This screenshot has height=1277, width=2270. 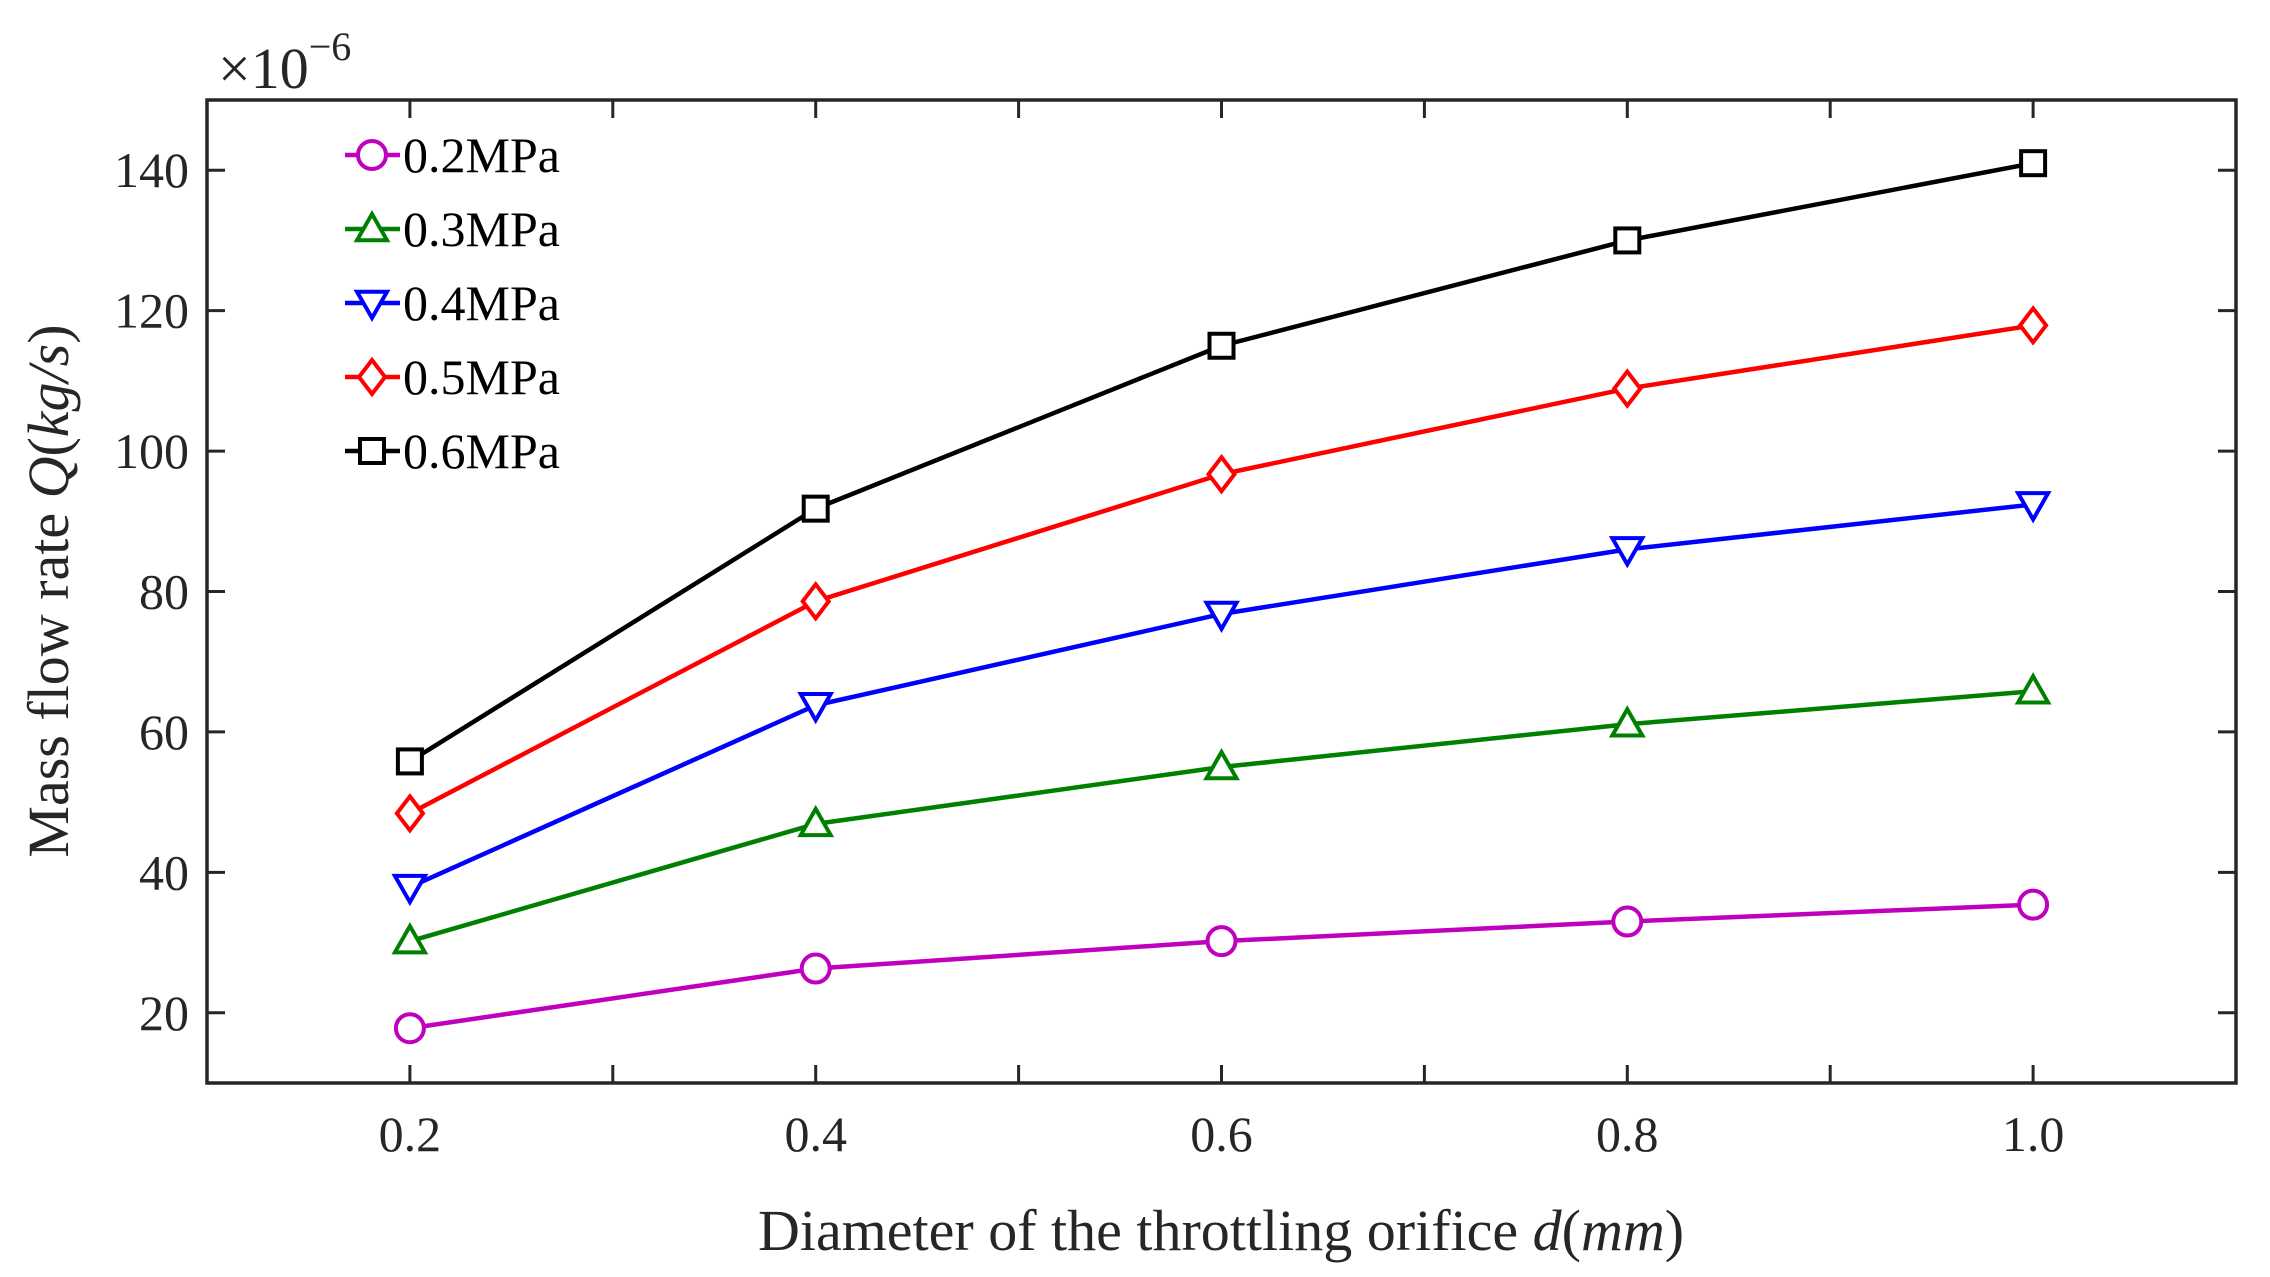 I want to click on y-tick-label: 100, so click(x=151, y=451).